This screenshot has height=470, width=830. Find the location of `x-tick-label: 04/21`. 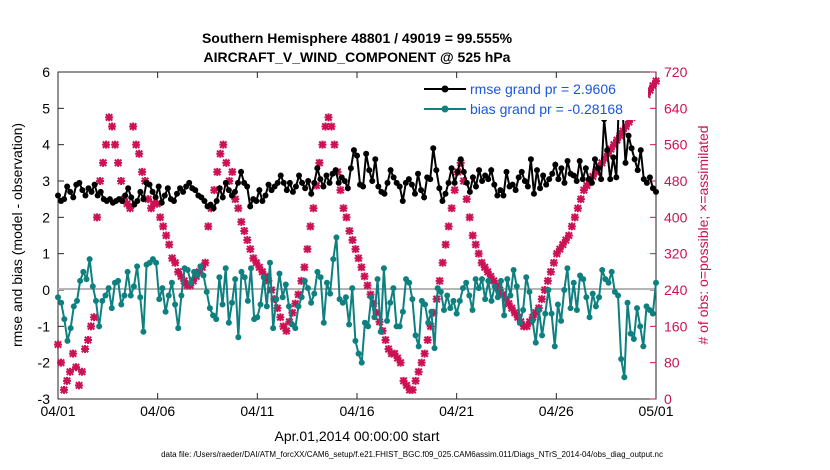

x-tick-label: 04/21 is located at coordinates (456, 411).